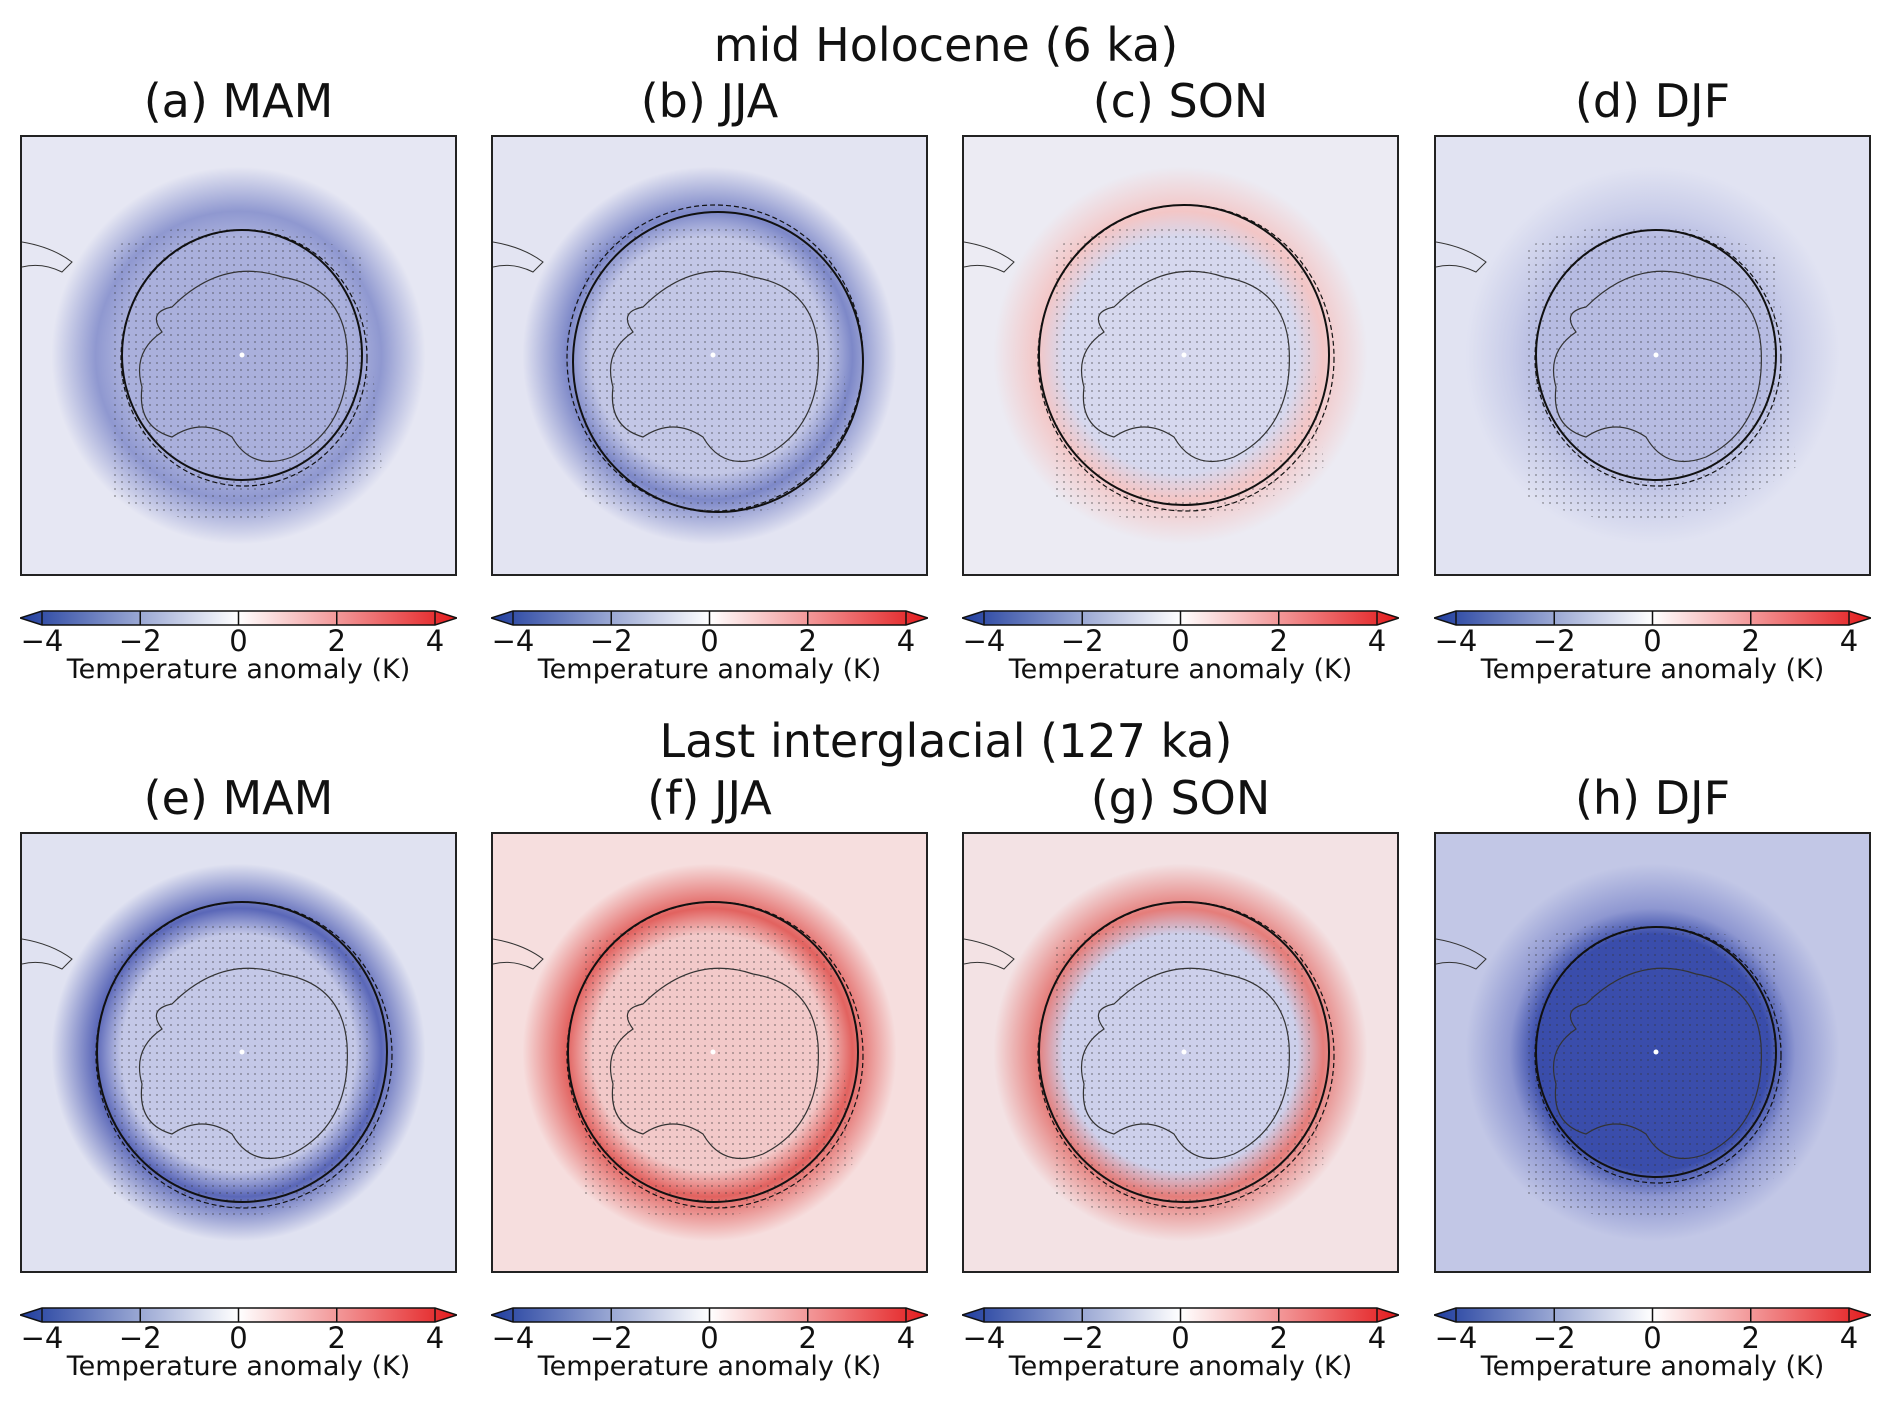 This screenshot has width=1892, height=1420. What do you see at coordinates (1180, 101) in the screenshot?
I see `panel-title: (c) SON` at bounding box center [1180, 101].